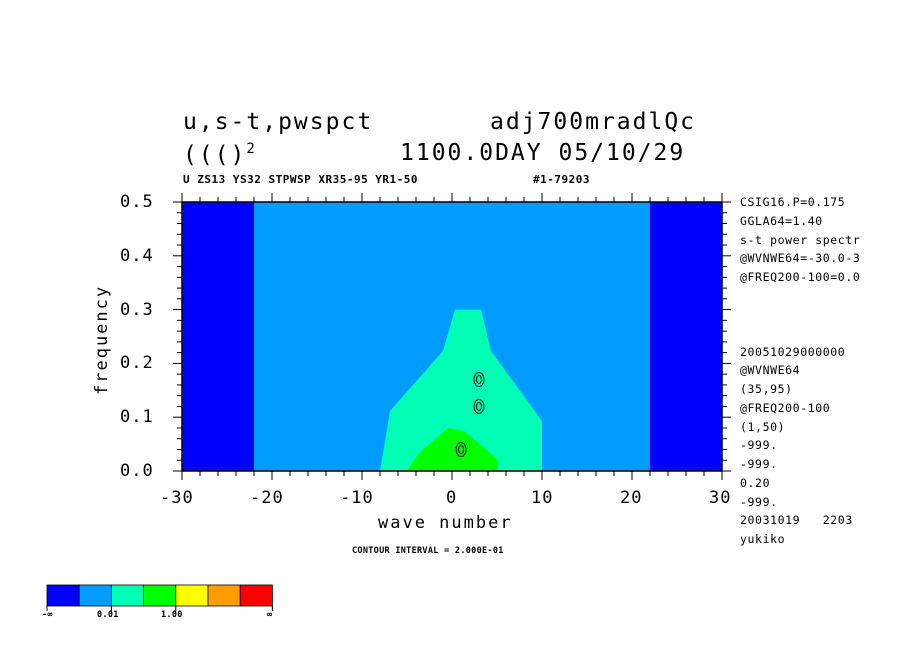 The width and height of the screenshot is (904, 654). Describe the element at coordinates (542, 498) in the screenshot. I see `x-tick-label: 10` at that location.